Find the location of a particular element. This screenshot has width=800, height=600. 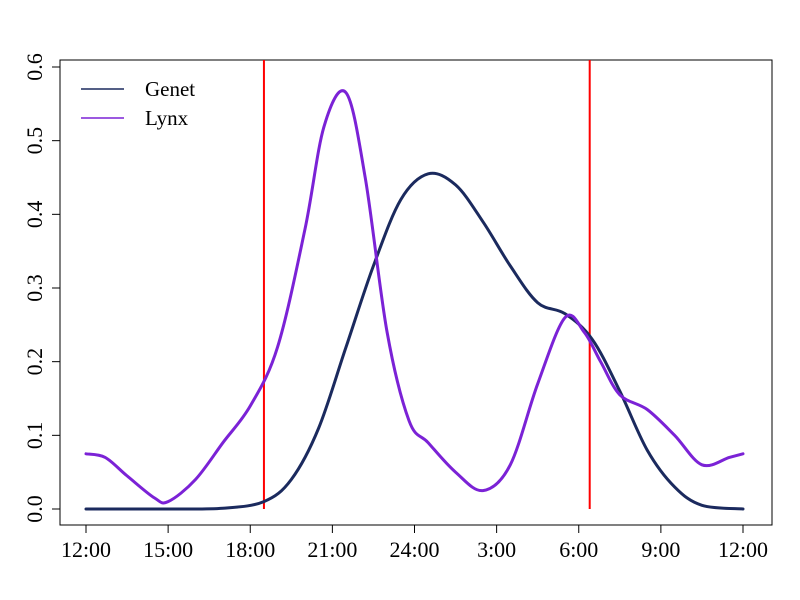

legend: Genet Lynx is located at coordinates (138, 103).